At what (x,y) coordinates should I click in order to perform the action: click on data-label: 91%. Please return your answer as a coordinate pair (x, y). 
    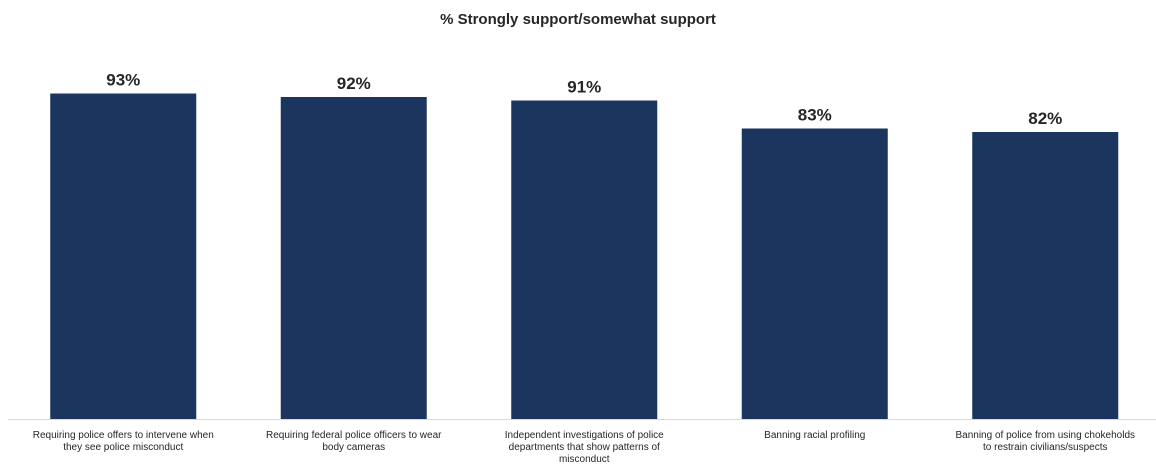
    Looking at the image, I should click on (584, 87).